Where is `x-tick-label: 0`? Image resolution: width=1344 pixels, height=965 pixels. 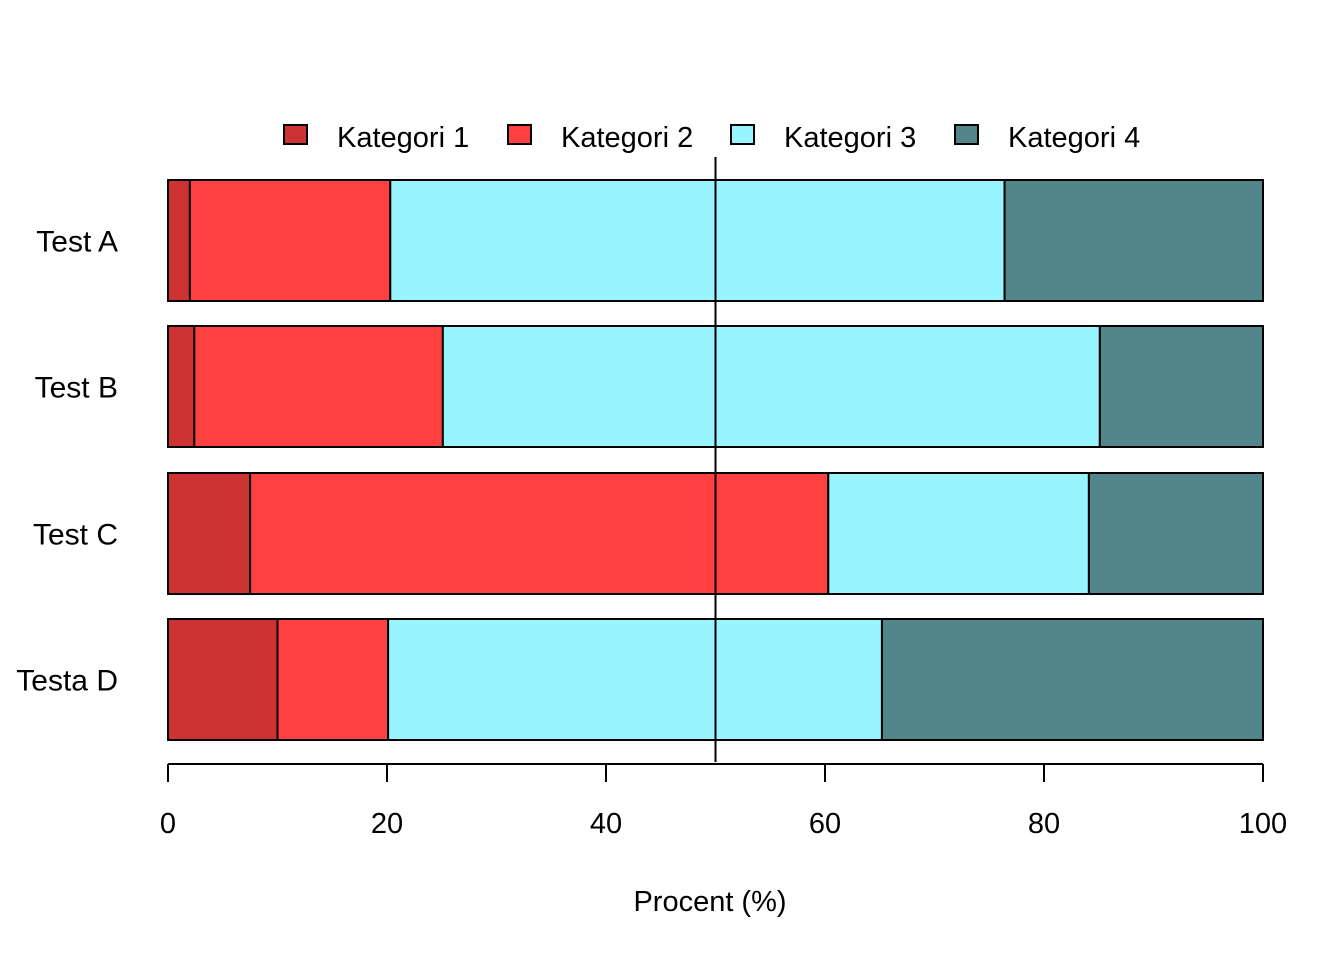 x-tick-label: 0 is located at coordinates (168, 824).